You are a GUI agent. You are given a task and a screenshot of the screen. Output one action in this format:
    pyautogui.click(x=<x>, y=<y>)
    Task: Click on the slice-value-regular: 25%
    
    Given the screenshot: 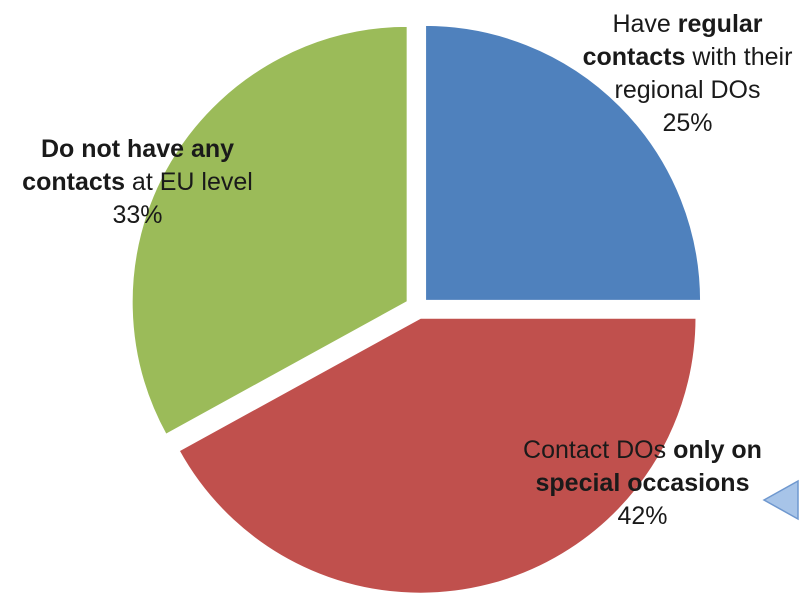 What is the action you would take?
    pyautogui.click(x=687, y=123)
    